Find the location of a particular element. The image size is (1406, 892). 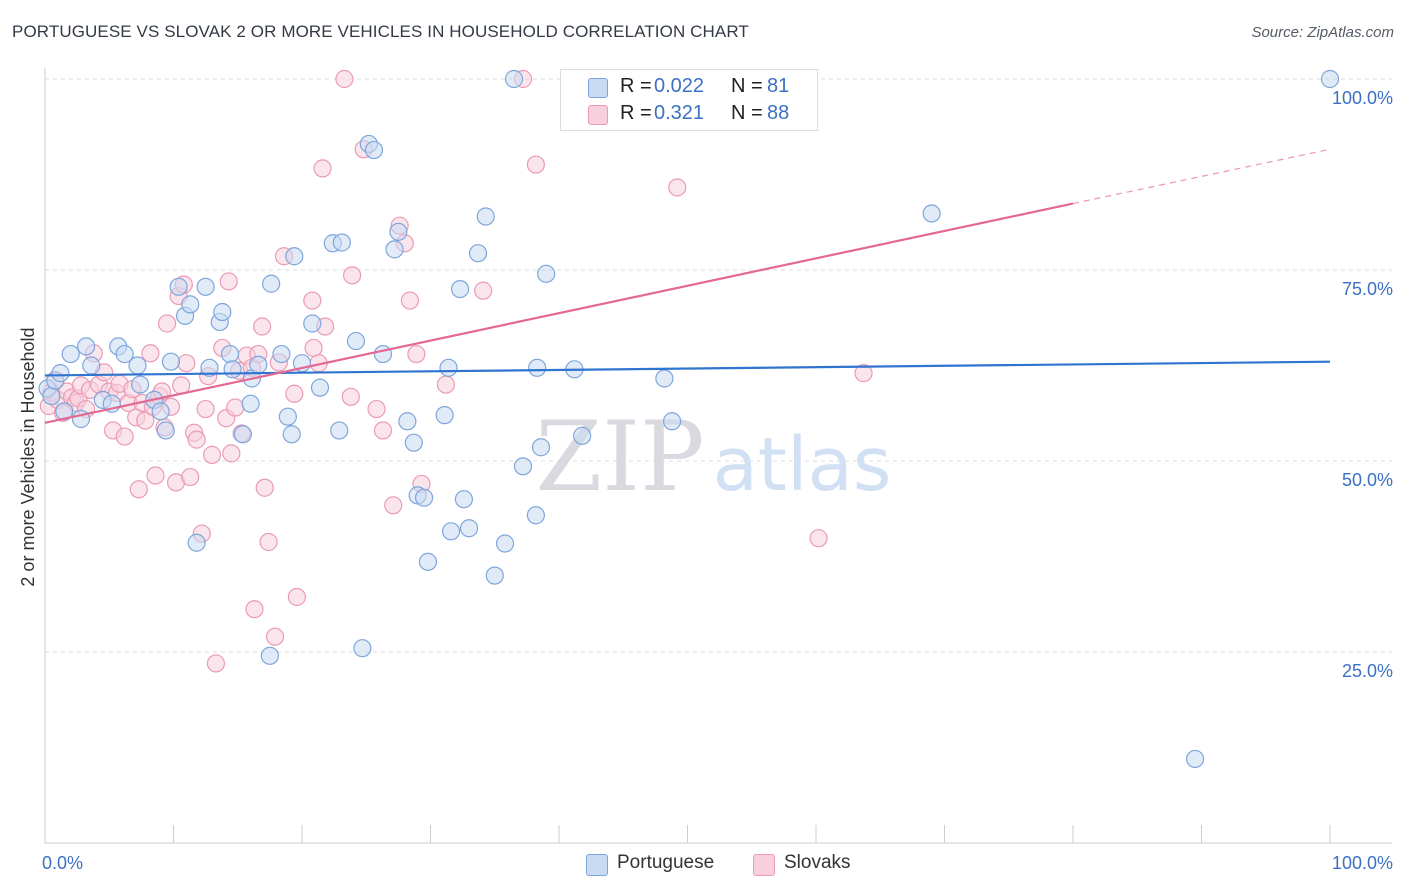

portuguese-swatch is located at coordinates (598, 88).